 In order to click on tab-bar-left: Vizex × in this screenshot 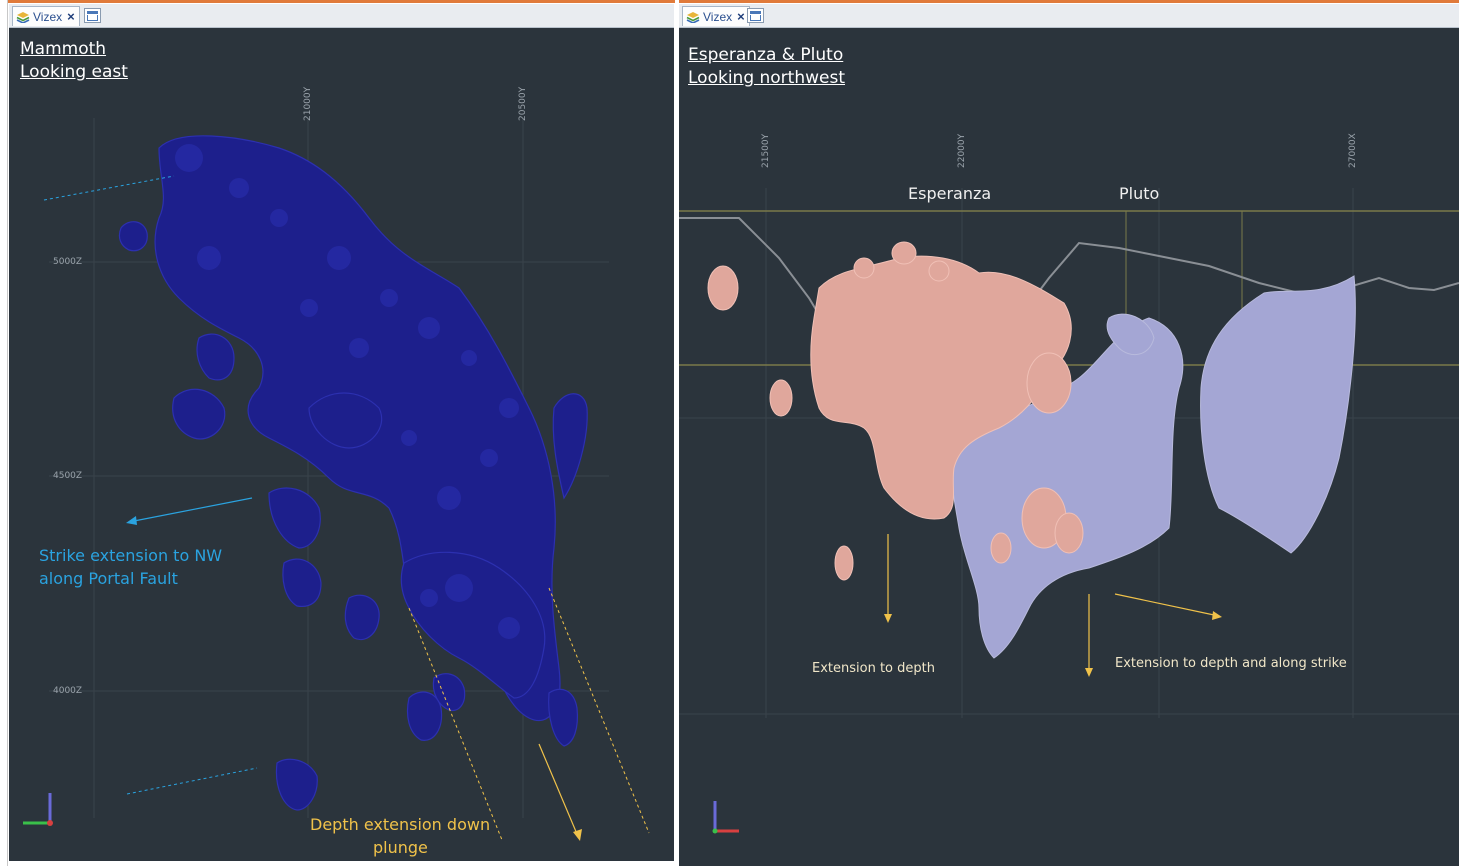, I will do `click(341, 16)`.